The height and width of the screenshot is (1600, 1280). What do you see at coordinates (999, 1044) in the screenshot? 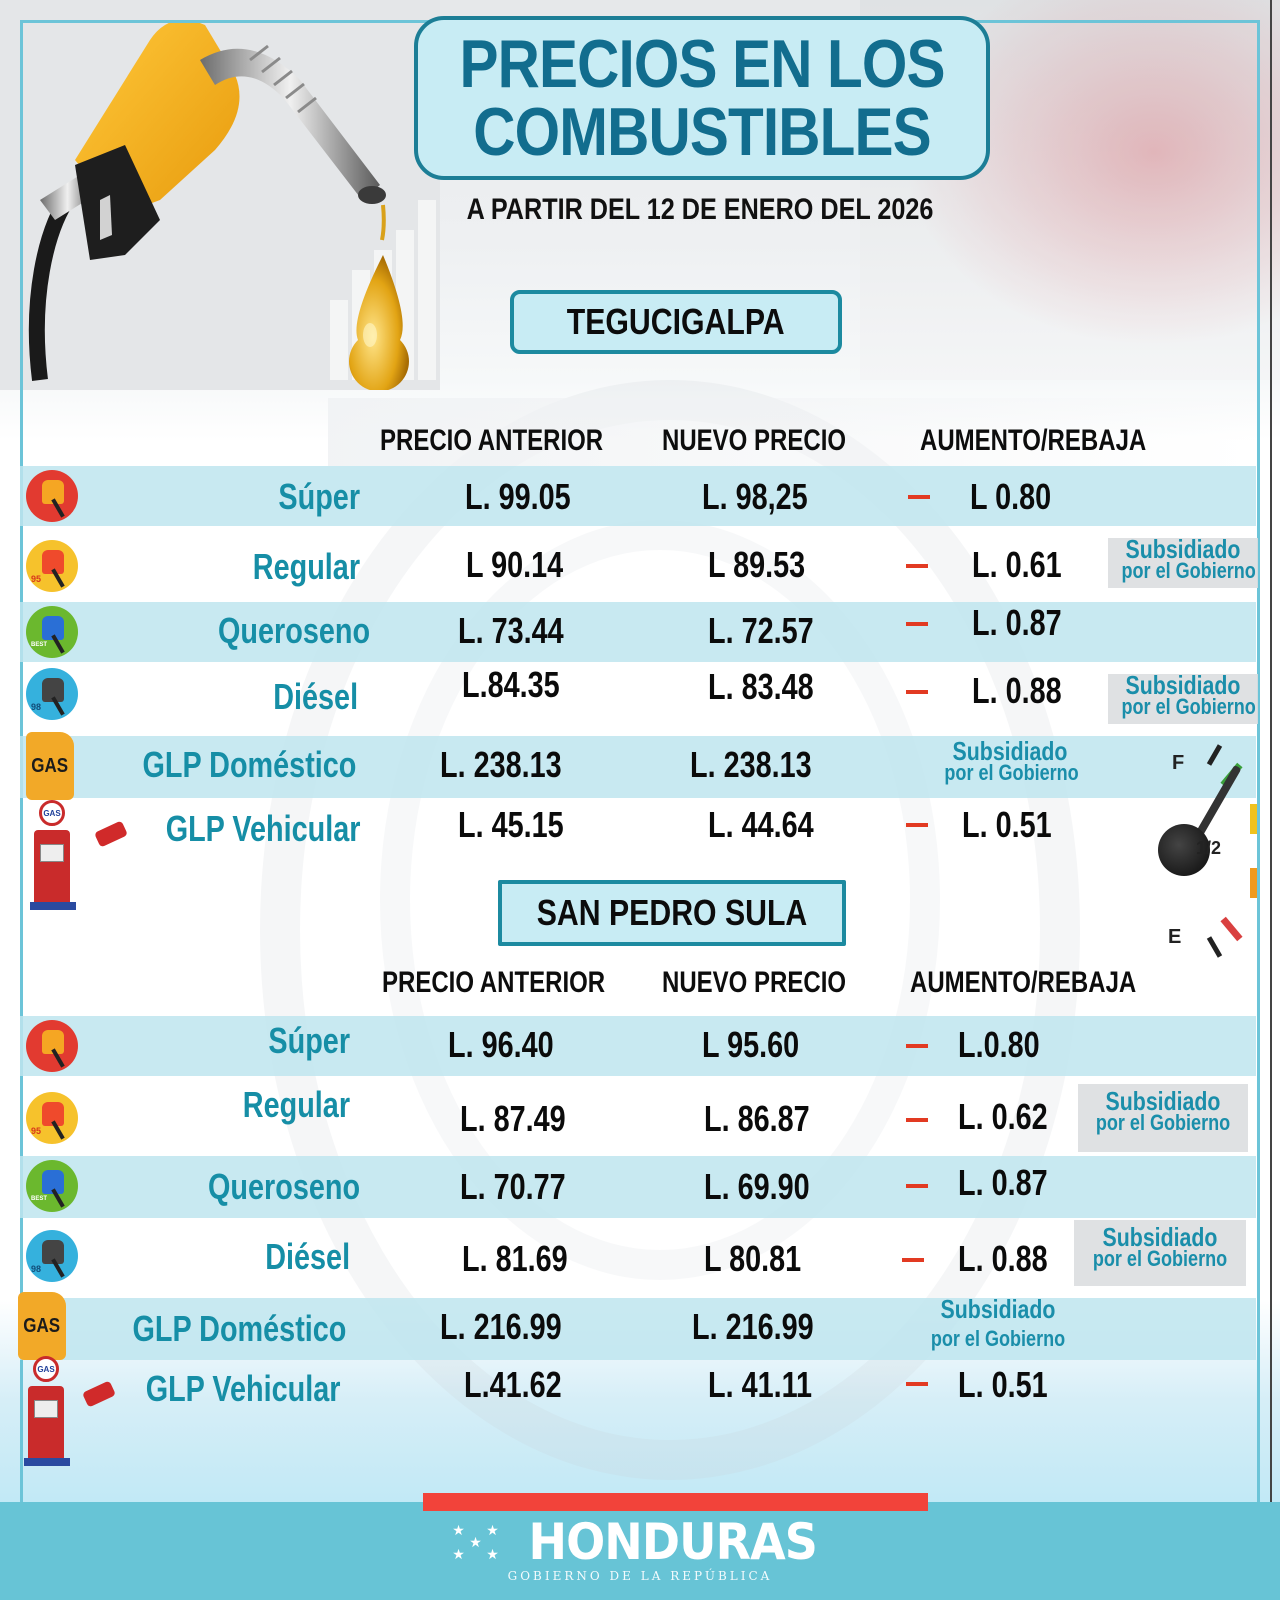
I see `price-change: L.0.80` at bounding box center [999, 1044].